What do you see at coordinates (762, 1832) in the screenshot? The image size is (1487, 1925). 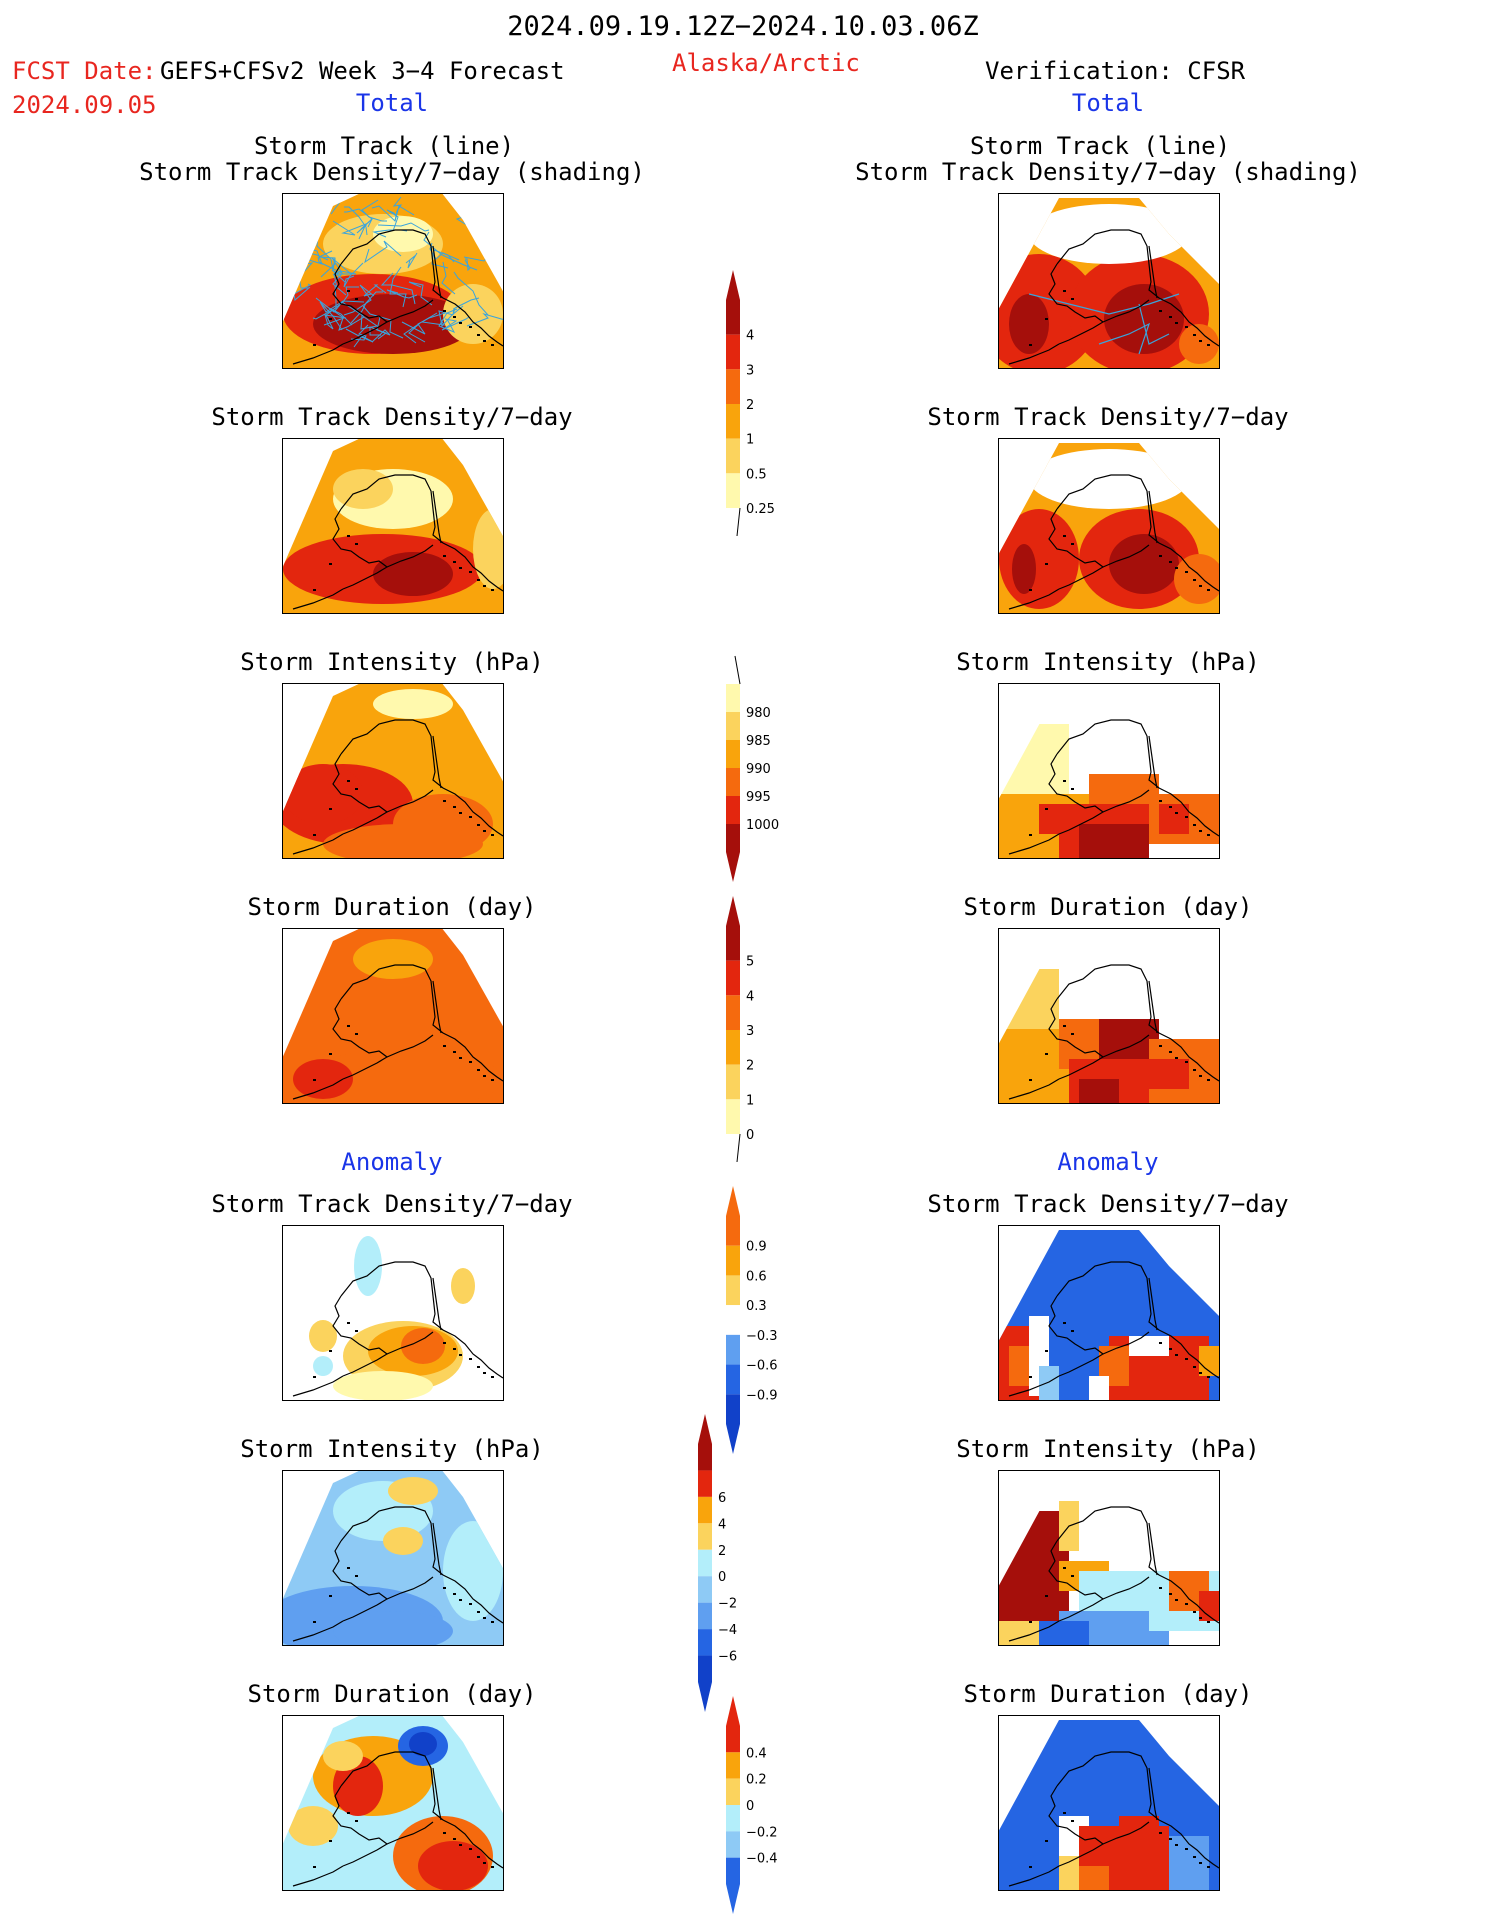 I see `colorbar-tick-label: −0.2` at bounding box center [762, 1832].